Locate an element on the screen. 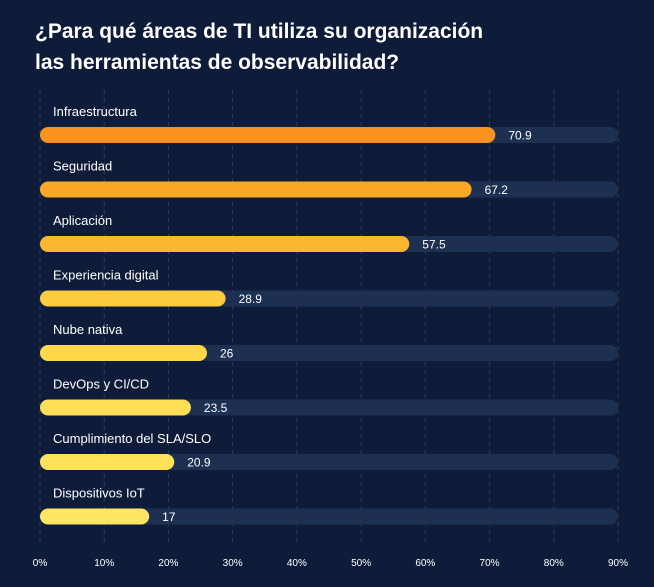  x-tick-label-8: 80% is located at coordinates (554, 563).